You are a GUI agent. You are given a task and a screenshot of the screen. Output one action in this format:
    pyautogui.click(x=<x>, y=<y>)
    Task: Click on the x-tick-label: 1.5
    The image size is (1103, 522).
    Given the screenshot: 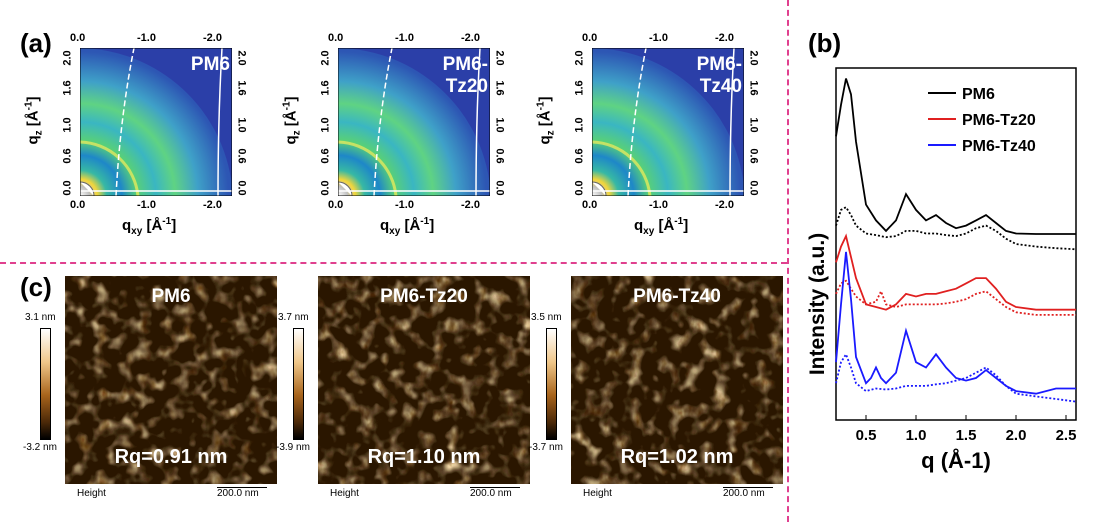 What is the action you would take?
    pyautogui.click(x=966, y=435)
    